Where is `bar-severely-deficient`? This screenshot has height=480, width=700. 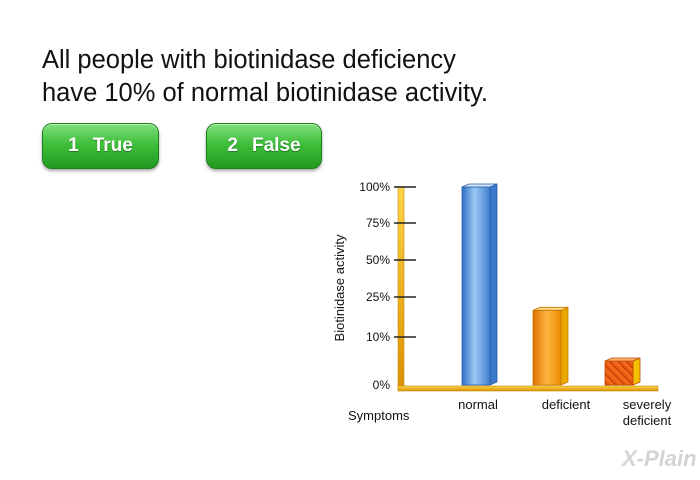
bar-severely-deficient is located at coordinates (619, 373).